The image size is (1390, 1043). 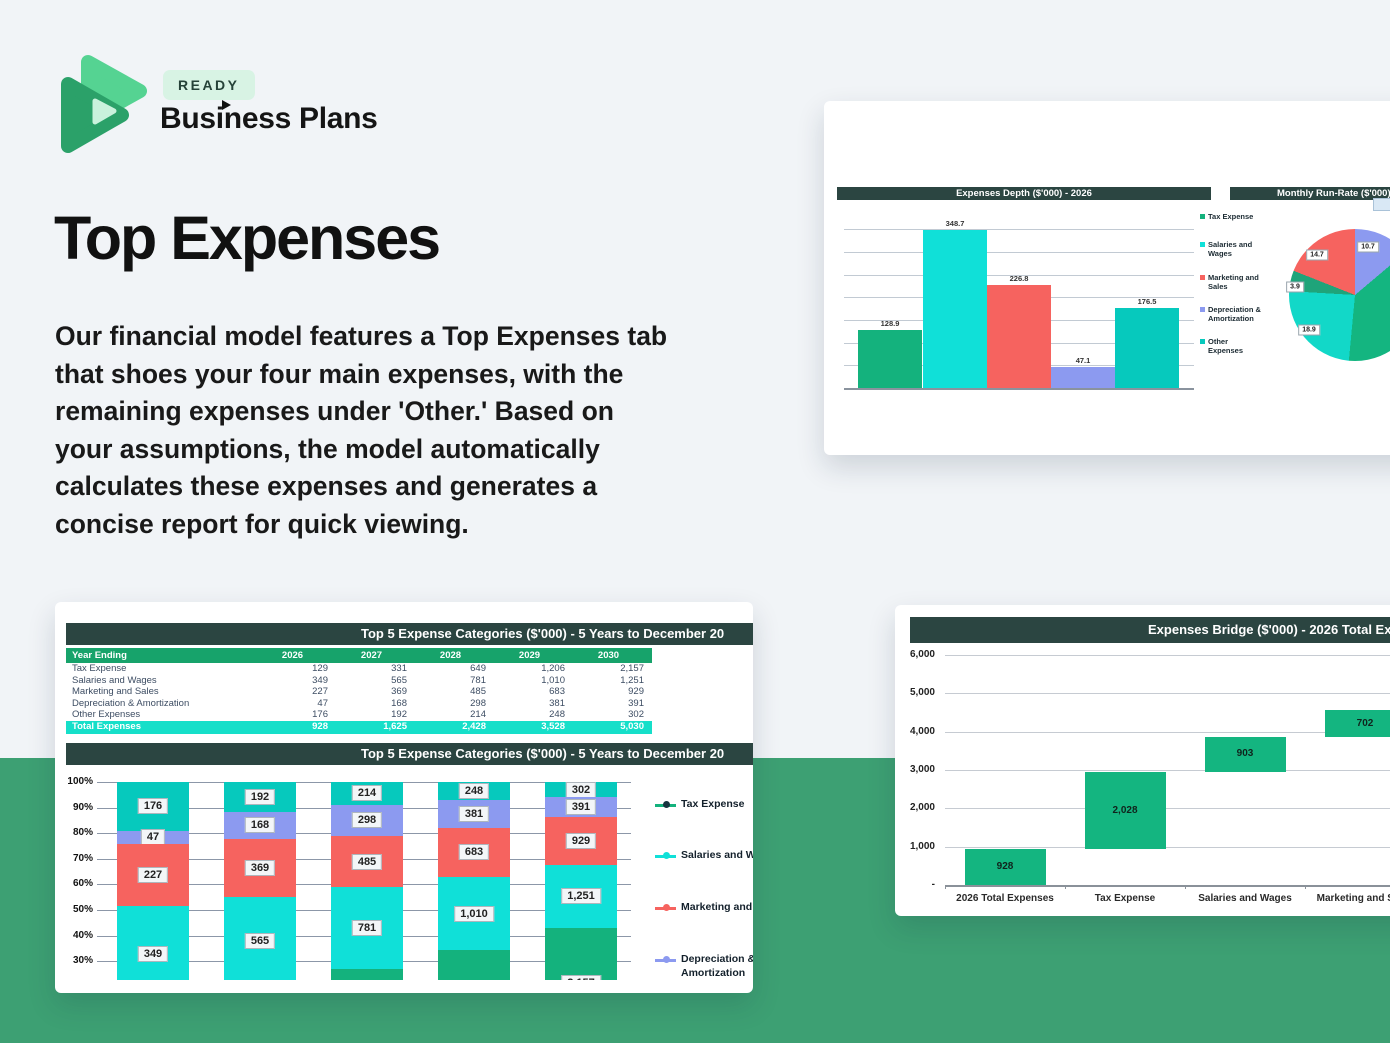 I want to click on table-cell: 302, so click(x=636, y=715).